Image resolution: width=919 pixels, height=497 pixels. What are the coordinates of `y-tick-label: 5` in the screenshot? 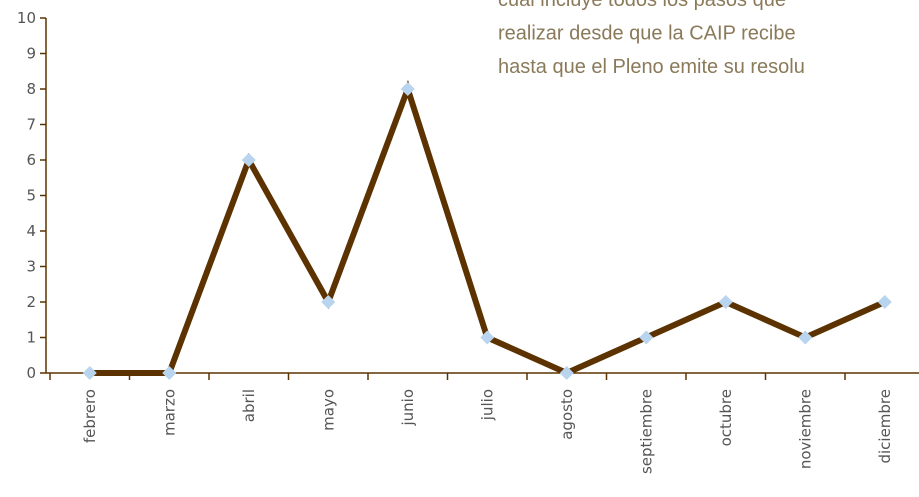 It's located at (31, 196).